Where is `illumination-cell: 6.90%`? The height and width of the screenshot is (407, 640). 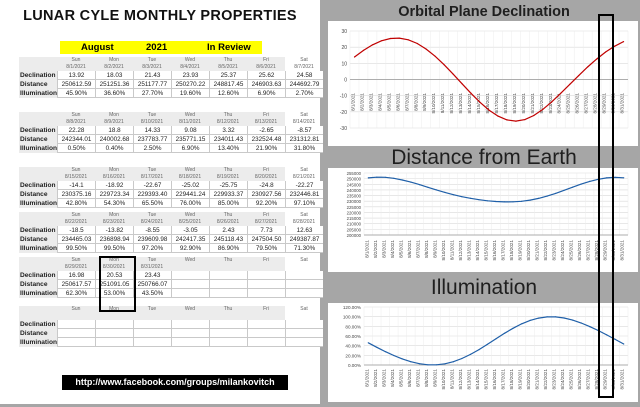
illumination-cell: 6.90% is located at coordinates (266, 93).